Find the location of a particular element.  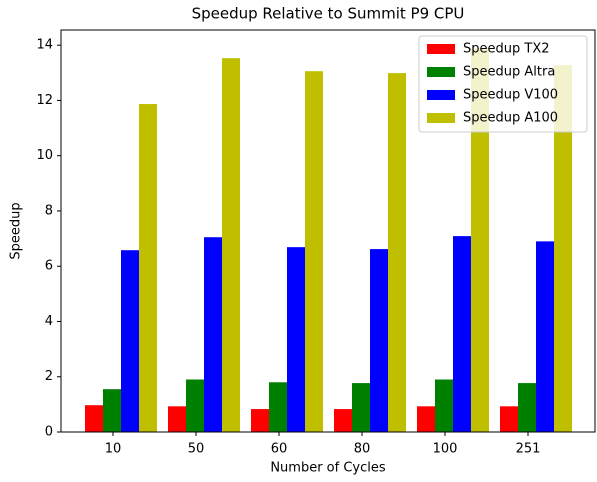

legend-box is located at coordinates (503, 84).